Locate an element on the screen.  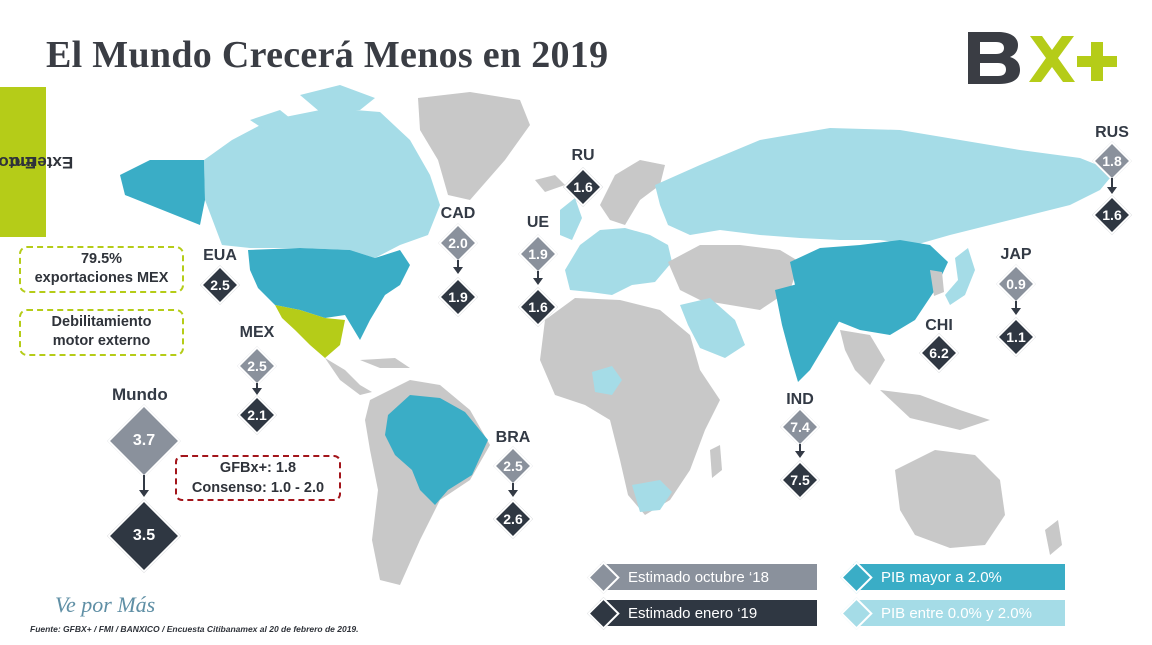
ind-january-value: 7.5 is located at coordinates (800, 480).